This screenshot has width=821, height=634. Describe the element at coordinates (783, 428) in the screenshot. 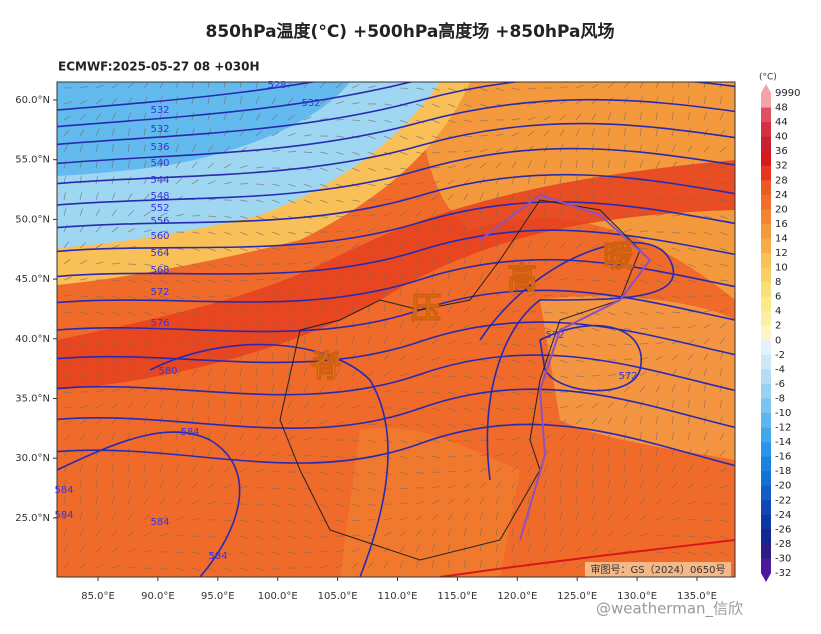

I see `colorbar-label: -12` at that location.